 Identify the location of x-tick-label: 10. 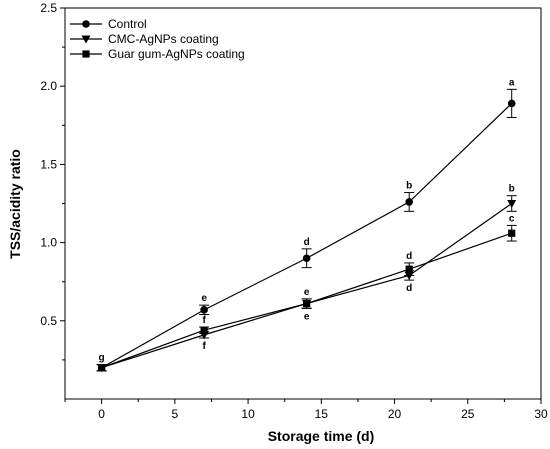
(248, 414).